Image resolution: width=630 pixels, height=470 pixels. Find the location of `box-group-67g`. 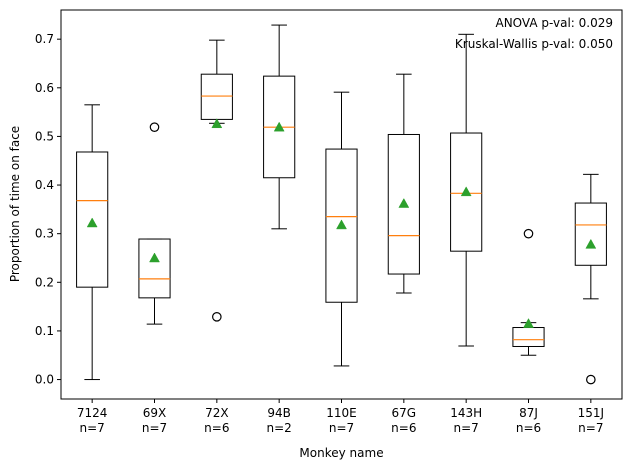

box-group-67g is located at coordinates (403, 183).